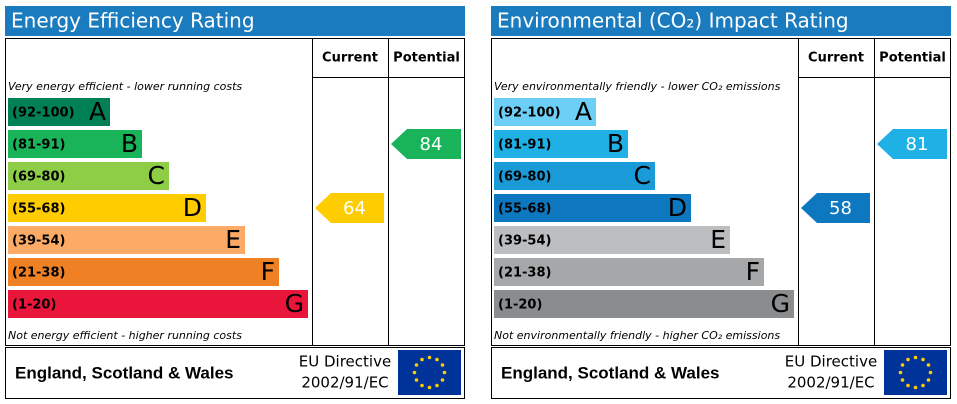 Image resolution: width=957 pixels, height=404 pixels. I want to click on rating-value: 58, so click(840, 208).